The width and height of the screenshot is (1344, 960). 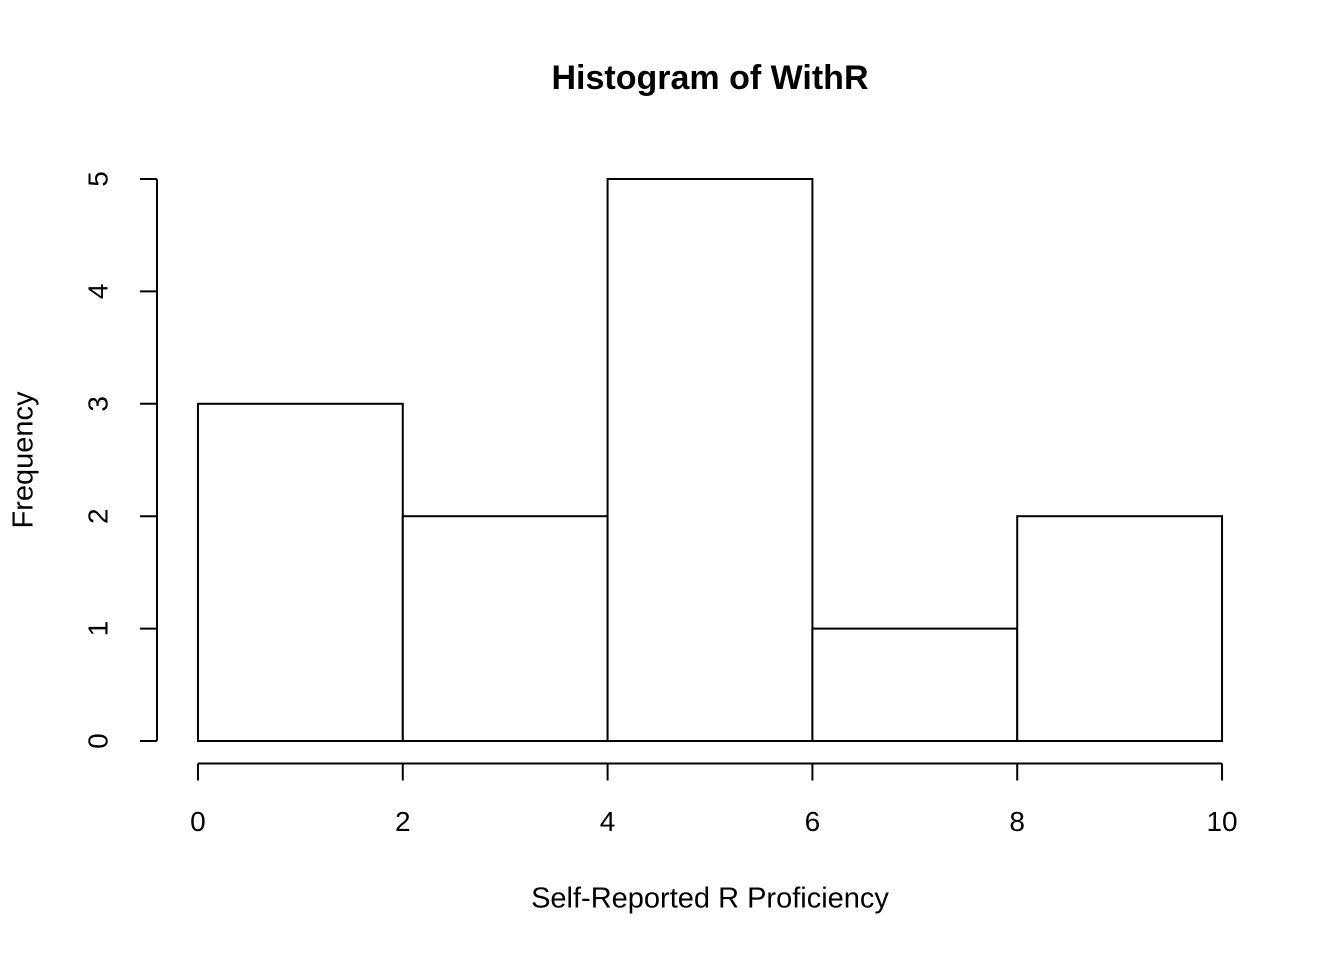 I want to click on x-tick-label: 10, so click(x=1221, y=821).